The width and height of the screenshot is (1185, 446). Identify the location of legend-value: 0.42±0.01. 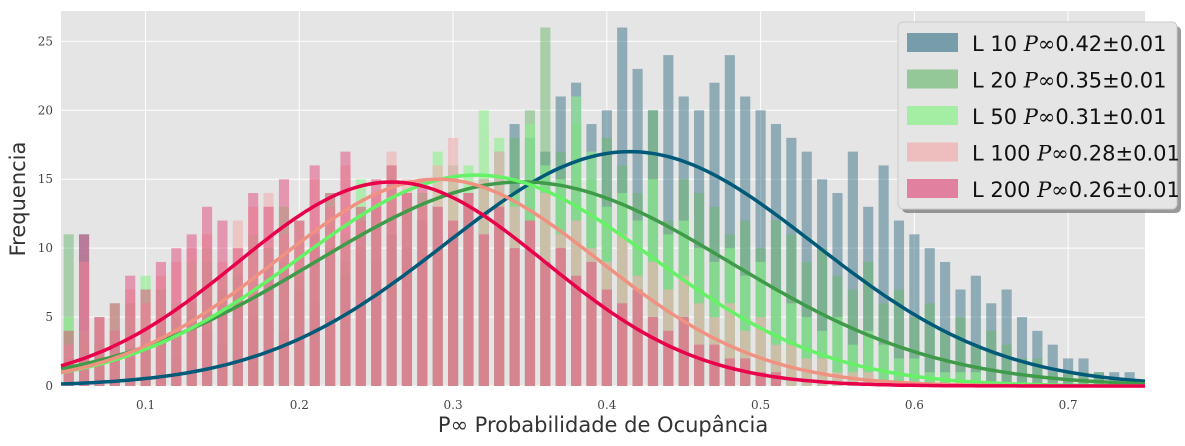
(1110, 44).